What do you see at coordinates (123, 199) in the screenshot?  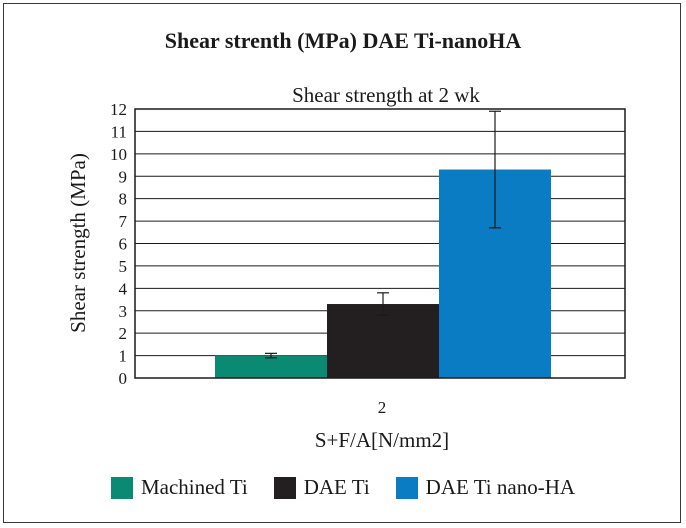 I see `y-tick-label-8: 8` at bounding box center [123, 199].